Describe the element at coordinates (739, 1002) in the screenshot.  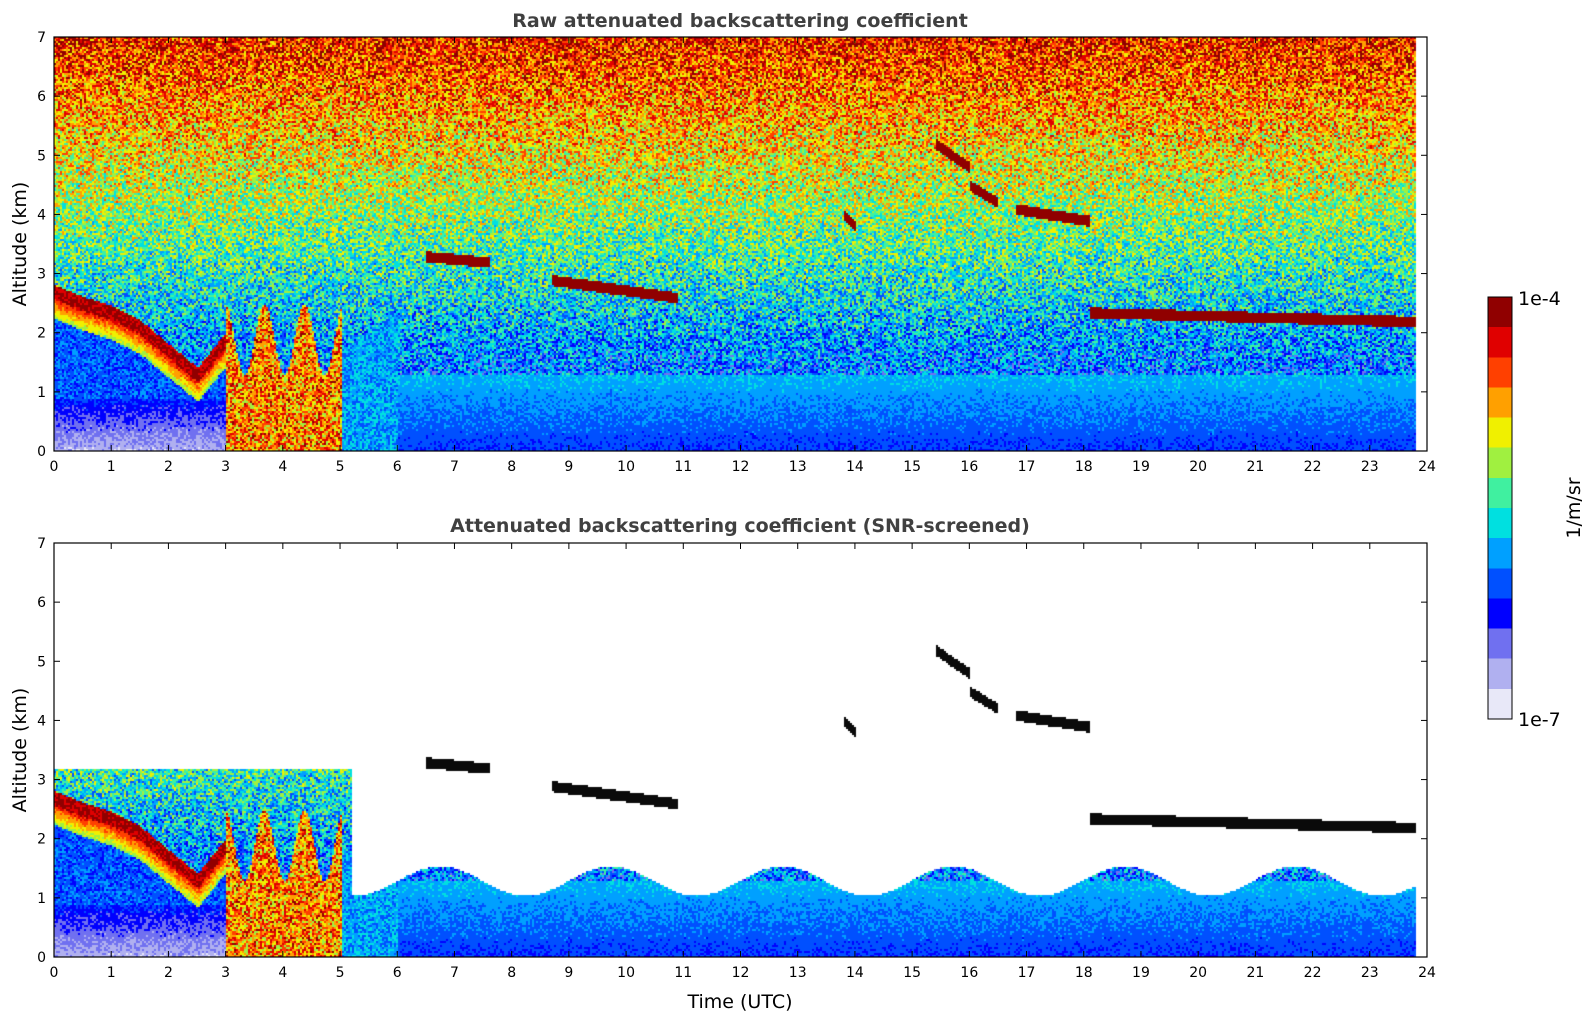
I see `x-axis-label: Time (UTC)` at that location.